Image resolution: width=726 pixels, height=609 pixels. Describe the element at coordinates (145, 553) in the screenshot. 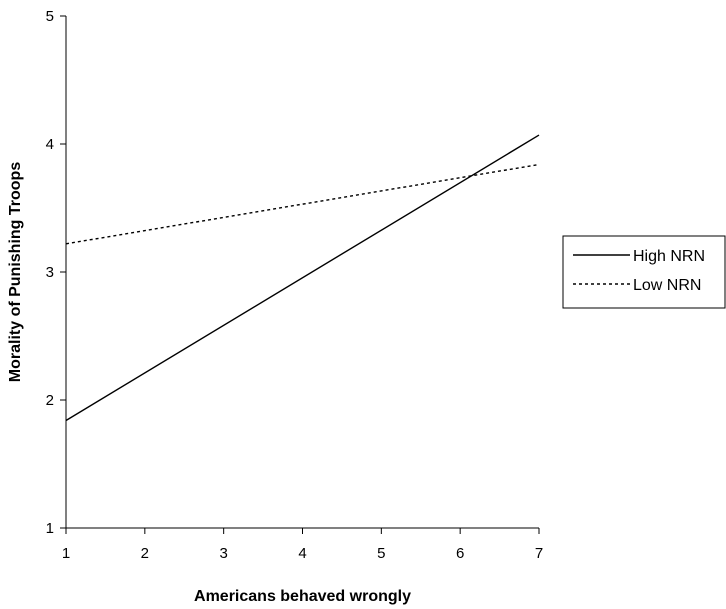

I see `x-tick-label: 2` at that location.